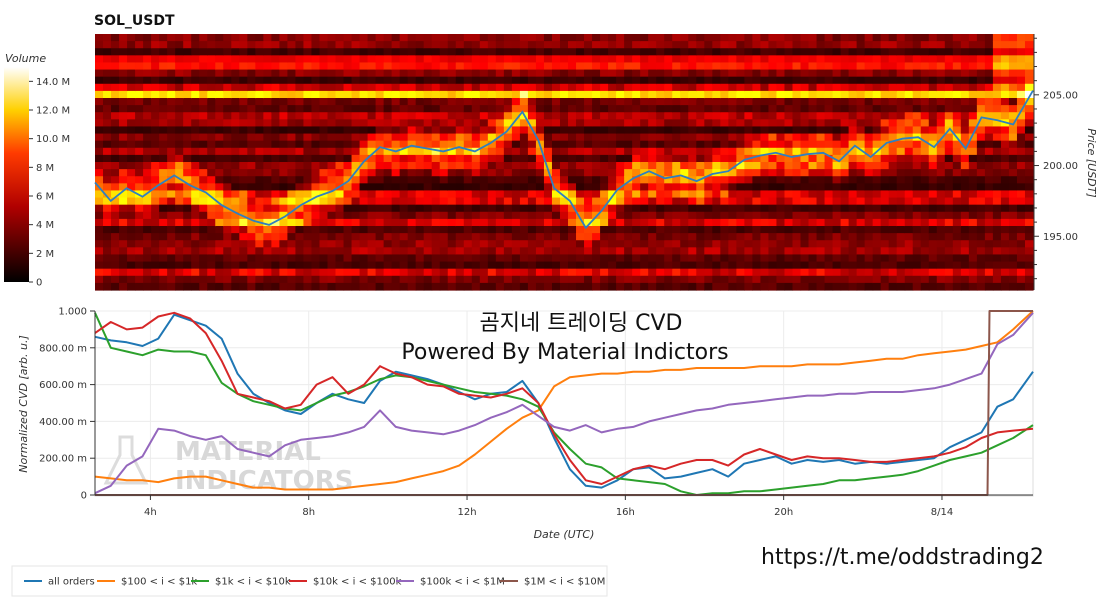 The height and width of the screenshot is (599, 1102). Describe the element at coordinates (45, 197) in the screenshot. I see `colorbar-tick-label: 6 M` at that location.